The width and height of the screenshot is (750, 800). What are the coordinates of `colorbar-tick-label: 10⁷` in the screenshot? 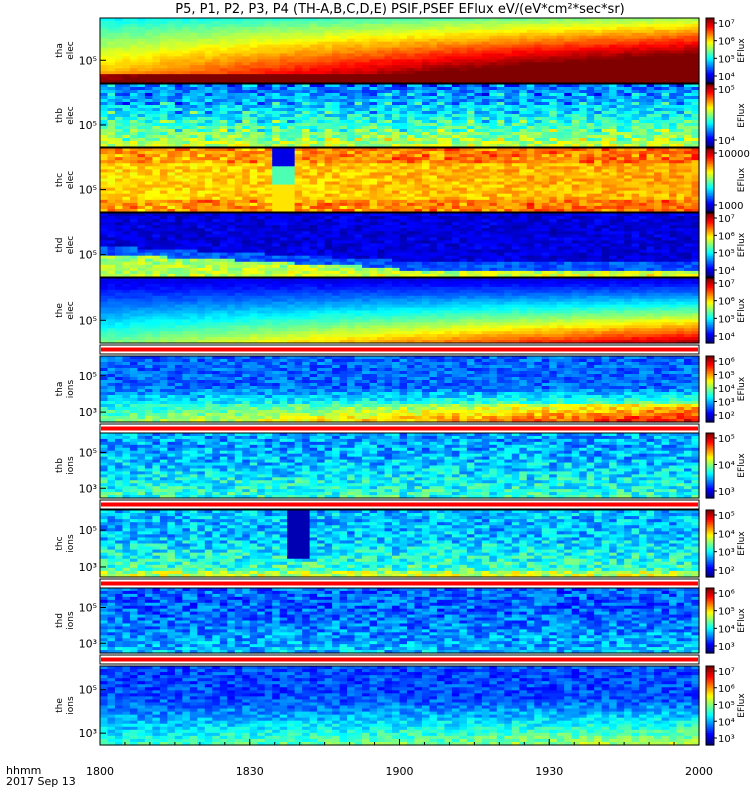 It's located at (726, 24).